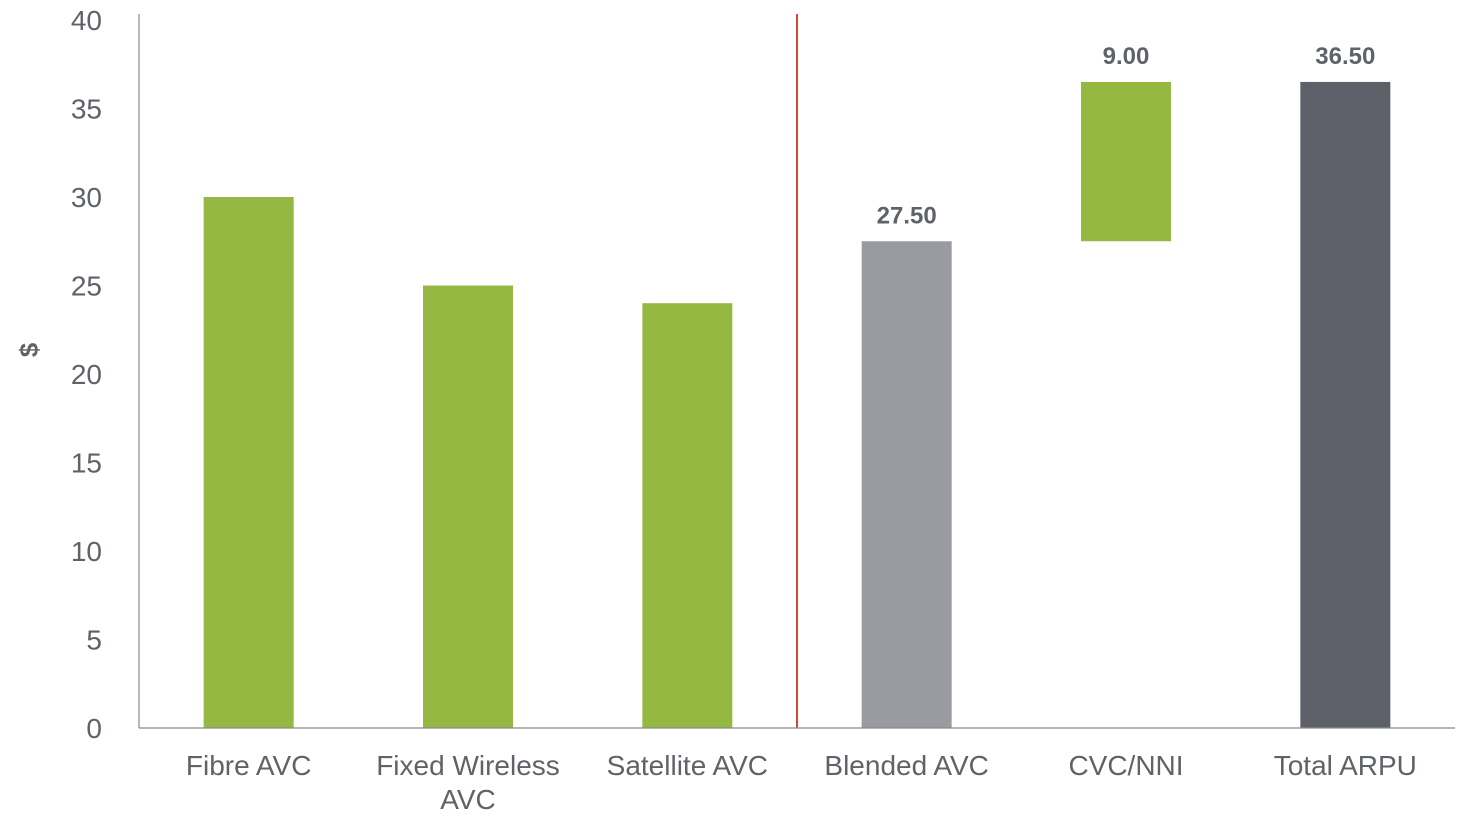 The height and width of the screenshot is (816, 1458). What do you see at coordinates (105, 374) in the screenshot?
I see `y-axis: 0 5 10 15 20 25 30 35 40` at bounding box center [105, 374].